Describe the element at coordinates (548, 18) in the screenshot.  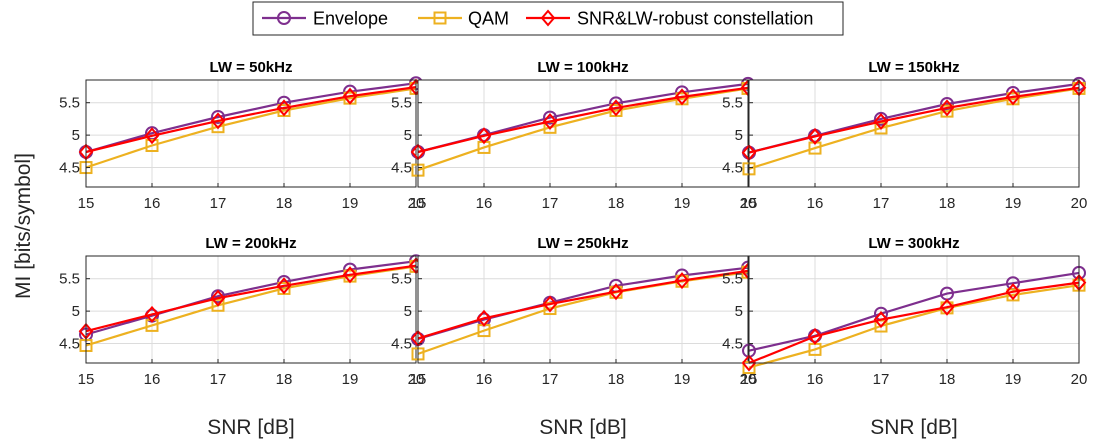
I see `legend-marker-diamond` at that location.